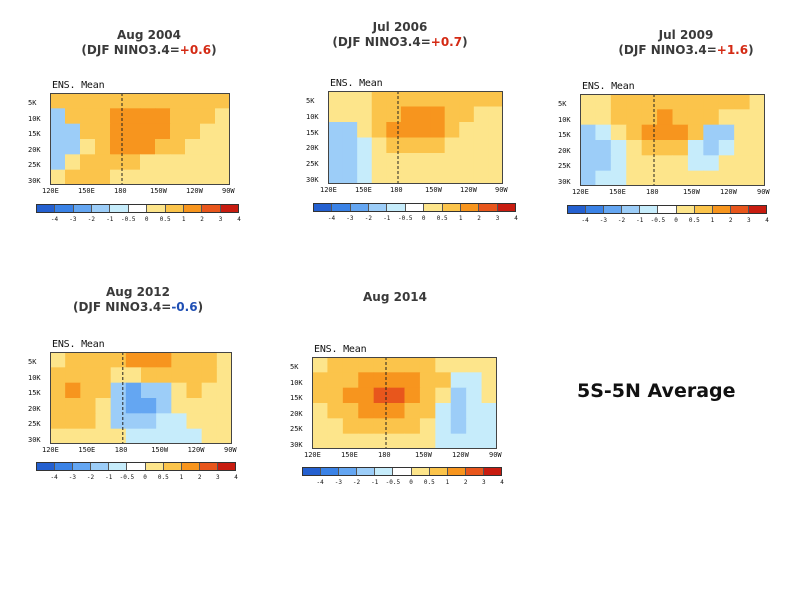 This screenshot has width=794, height=595. I want to click on x-tick-label: 120E, so click(580, 192).